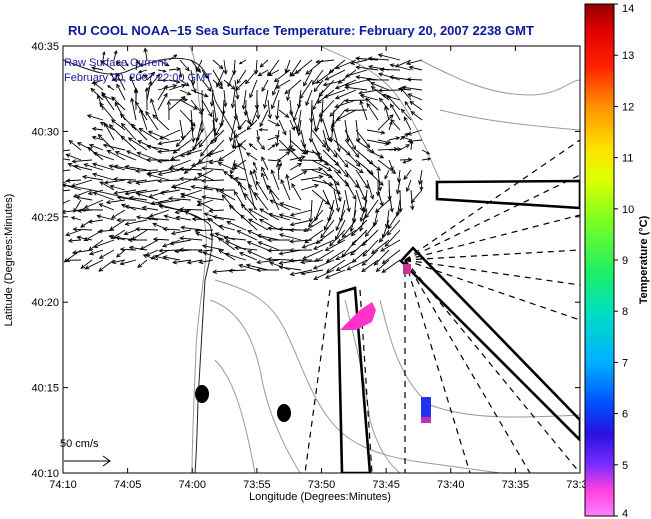  Describe the element at coordinates (243, 403) in the screenshot. I see `dark-features` at that location.